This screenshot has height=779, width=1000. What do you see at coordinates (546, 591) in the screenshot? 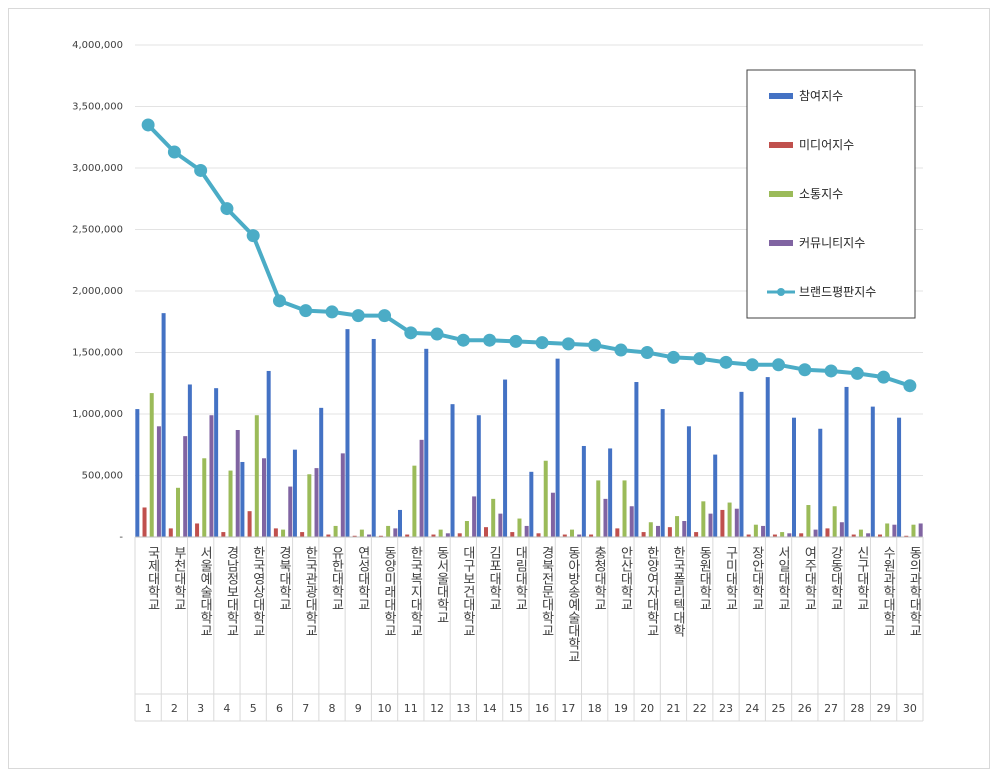
I see `category-label: 경북전문대학교` at bounding box center [546, 591].